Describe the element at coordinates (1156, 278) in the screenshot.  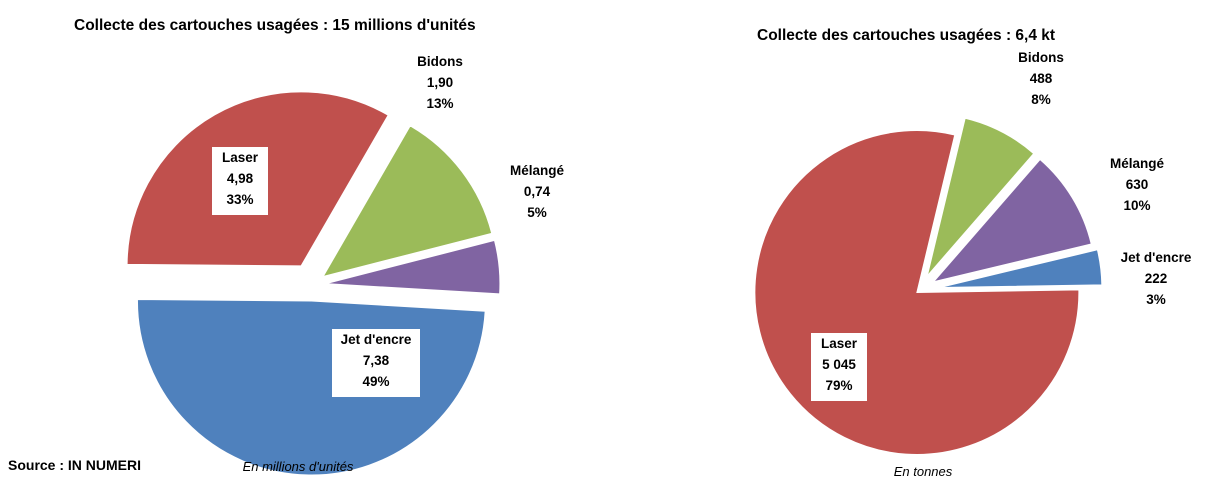
I see `chart-2-label-jet-d-encre: Jet d'encre 222 3%` at that location.